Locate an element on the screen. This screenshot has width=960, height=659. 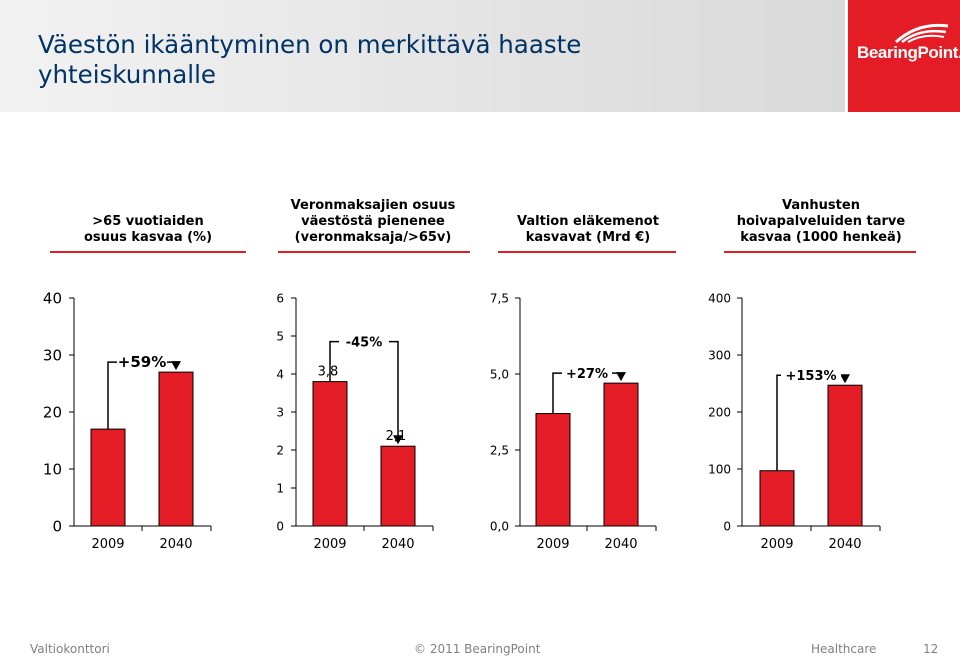
chart-4-change-label: +153% is located at coordinates (810, 376).